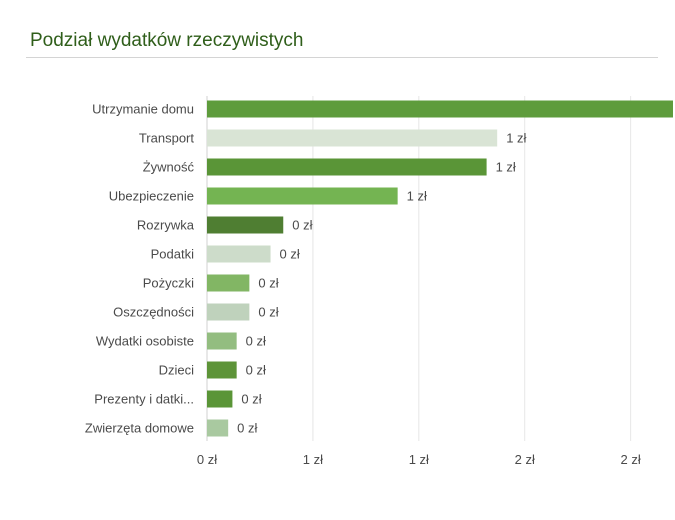 The image size is (675, 520). Describe the element at coordinates (207, 459) in the screenshot. I see `x-tick-label: 0 zł` at that location.